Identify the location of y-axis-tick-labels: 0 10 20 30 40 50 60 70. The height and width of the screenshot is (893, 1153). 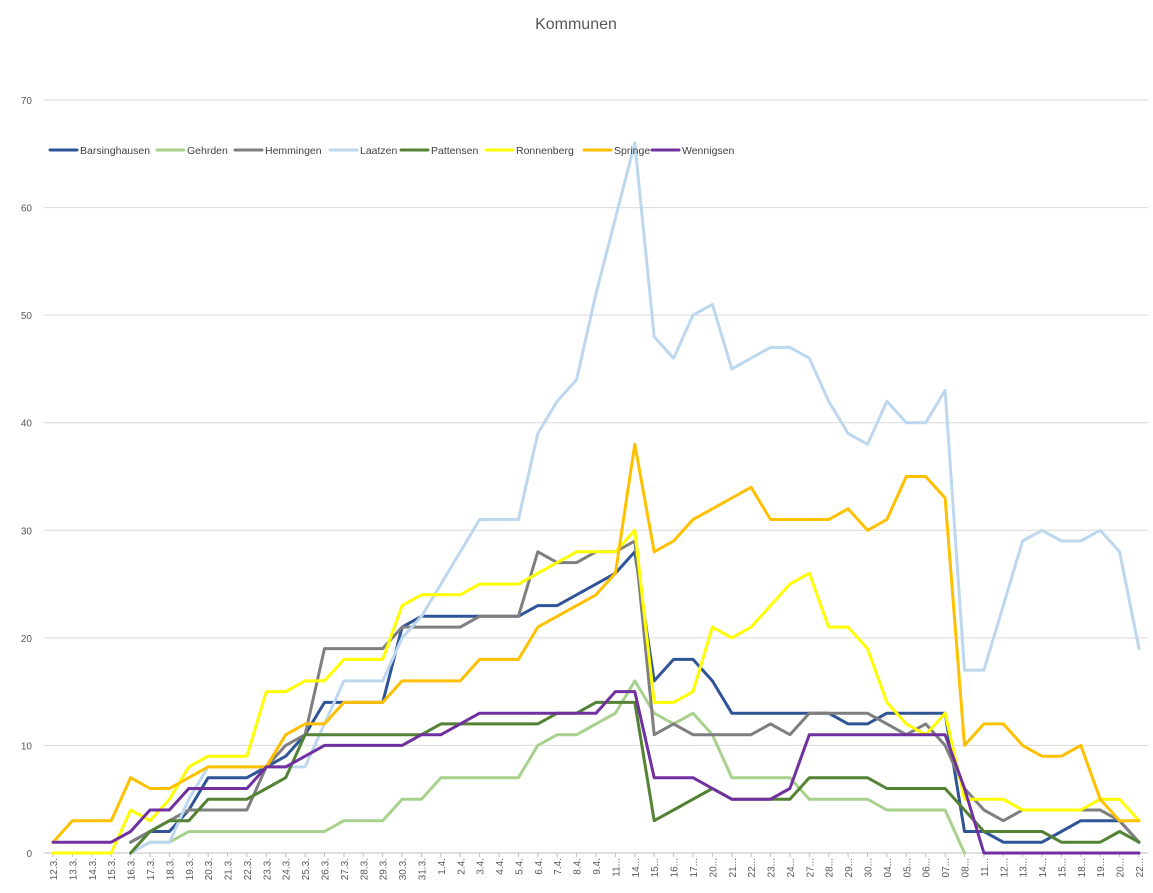
(27, 478).